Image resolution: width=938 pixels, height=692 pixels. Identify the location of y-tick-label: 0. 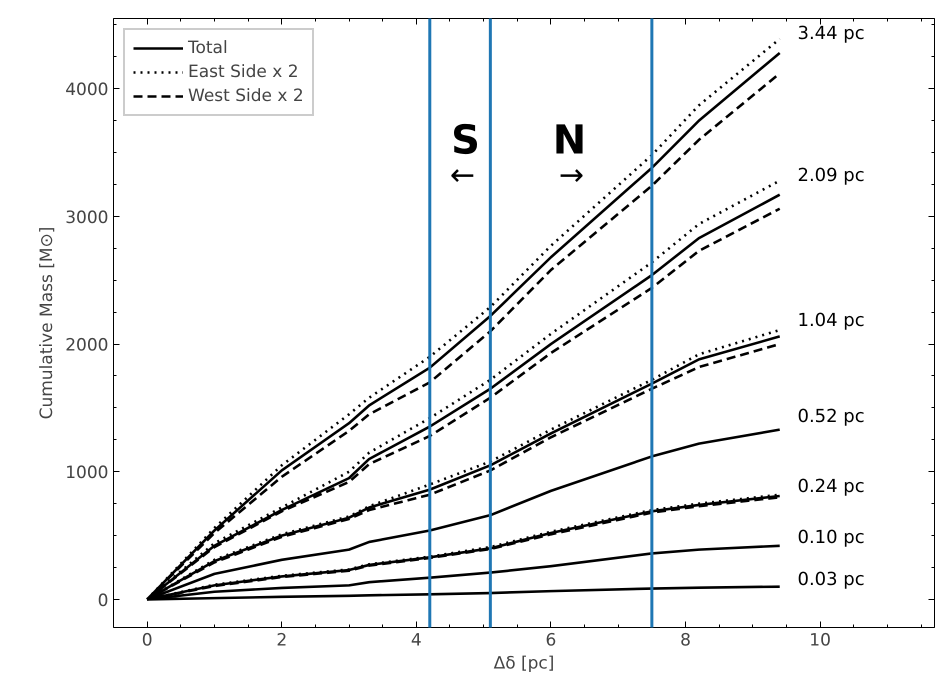
(103, 600).